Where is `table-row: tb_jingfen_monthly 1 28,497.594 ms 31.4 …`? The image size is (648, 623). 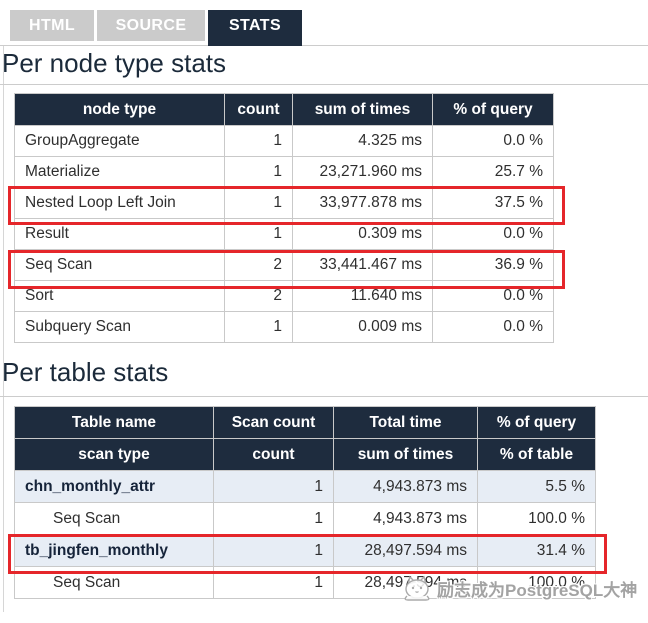 table-row: tb_jingfen_monthly 1 28,497.594 ms 31.4 … is located at coordinates (305, 550).